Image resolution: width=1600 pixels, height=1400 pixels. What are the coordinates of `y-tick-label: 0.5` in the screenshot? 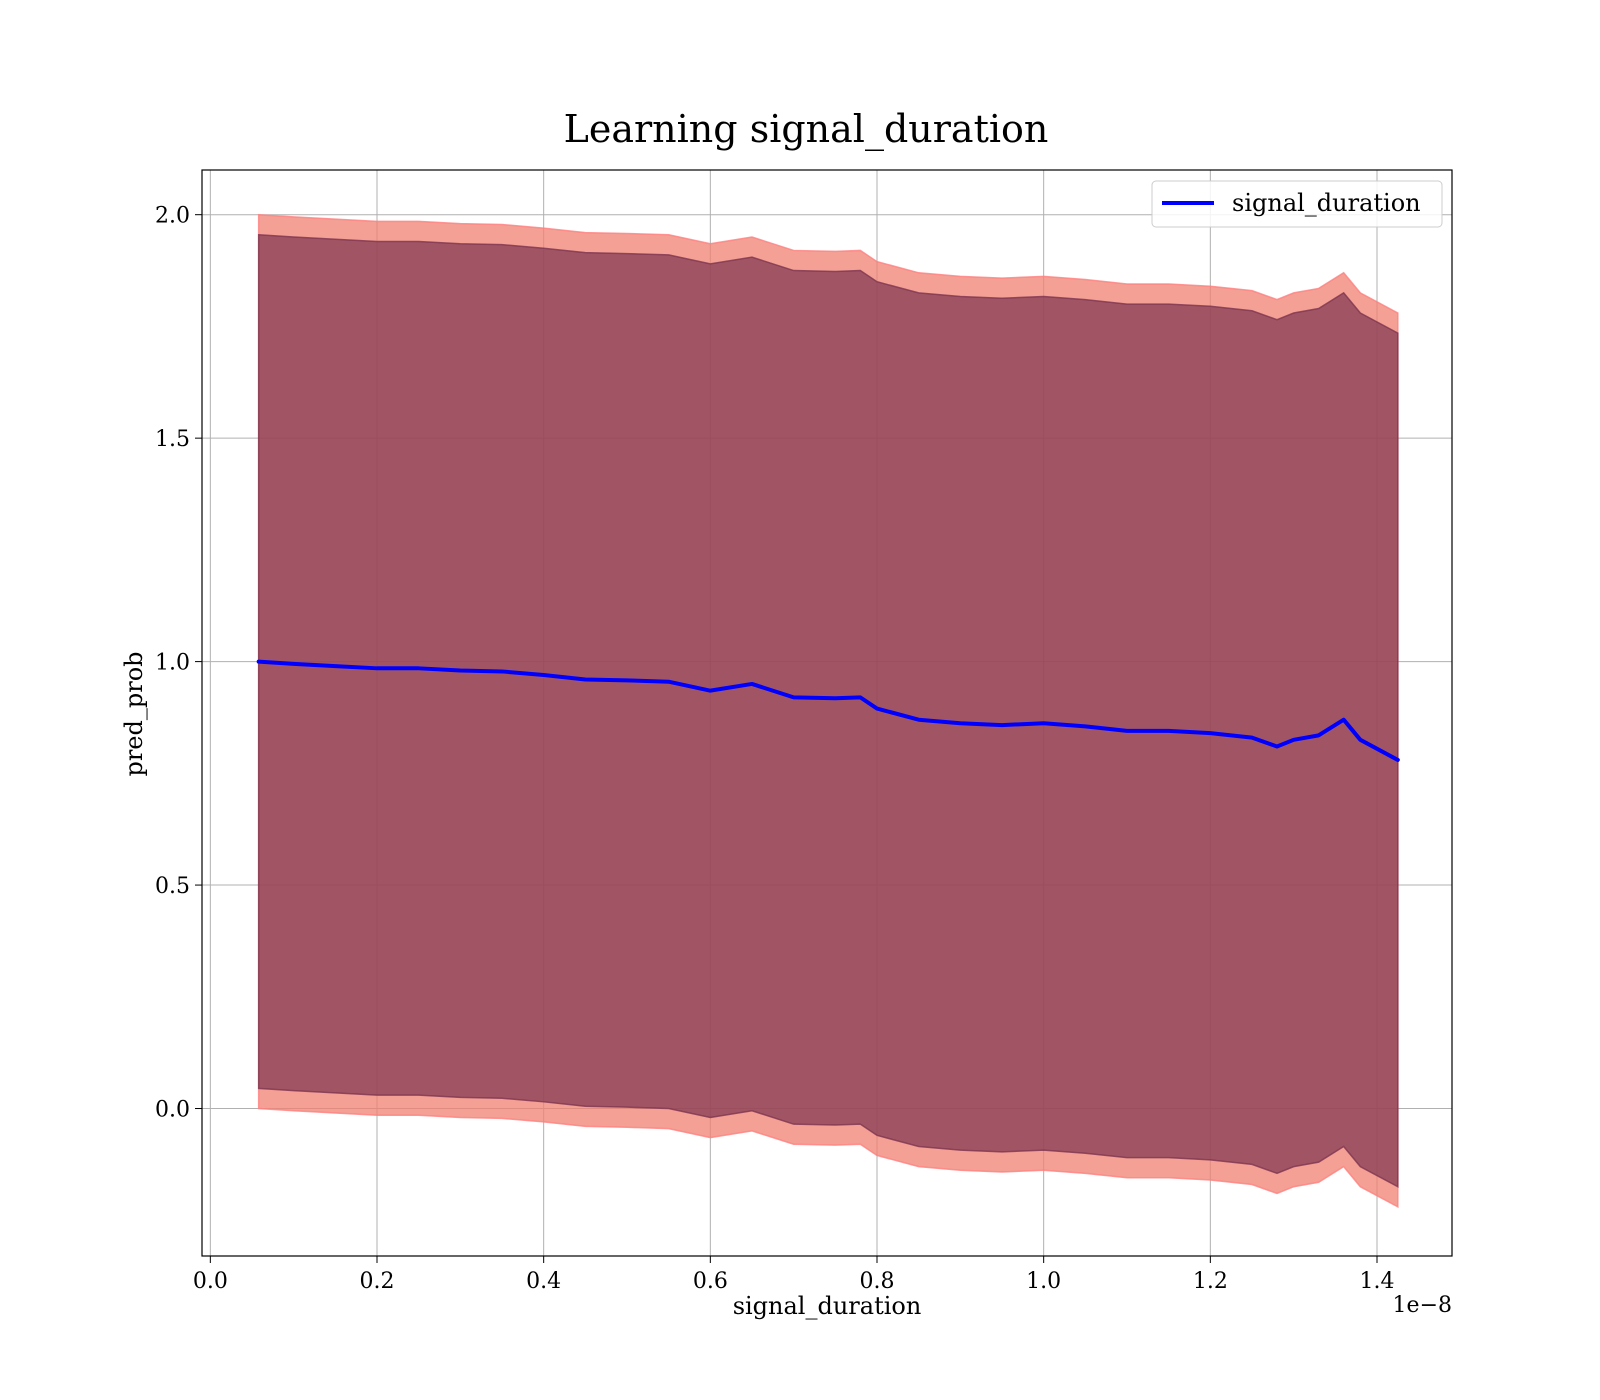 It's located at (172, 886).